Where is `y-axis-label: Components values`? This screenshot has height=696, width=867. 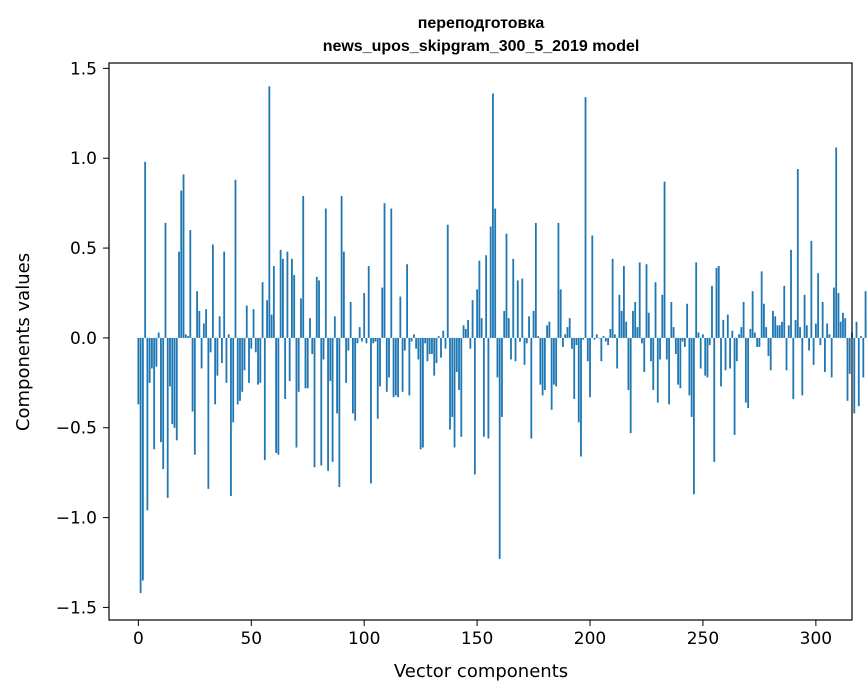
y-axis-label: Components values is located at coordinates (23, 342).